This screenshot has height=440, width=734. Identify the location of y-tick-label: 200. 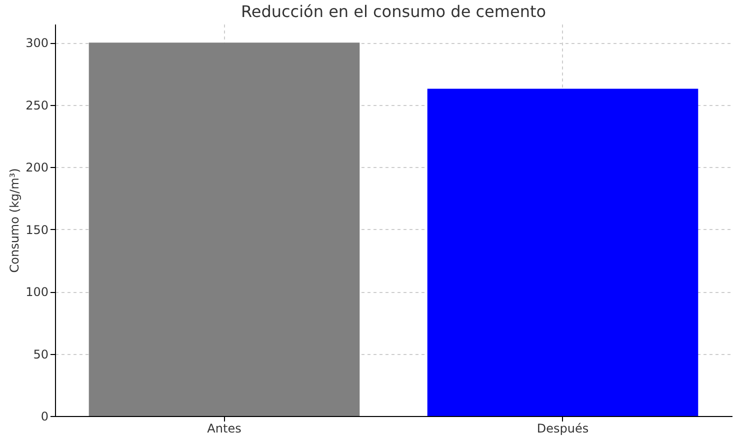
(37, 167).